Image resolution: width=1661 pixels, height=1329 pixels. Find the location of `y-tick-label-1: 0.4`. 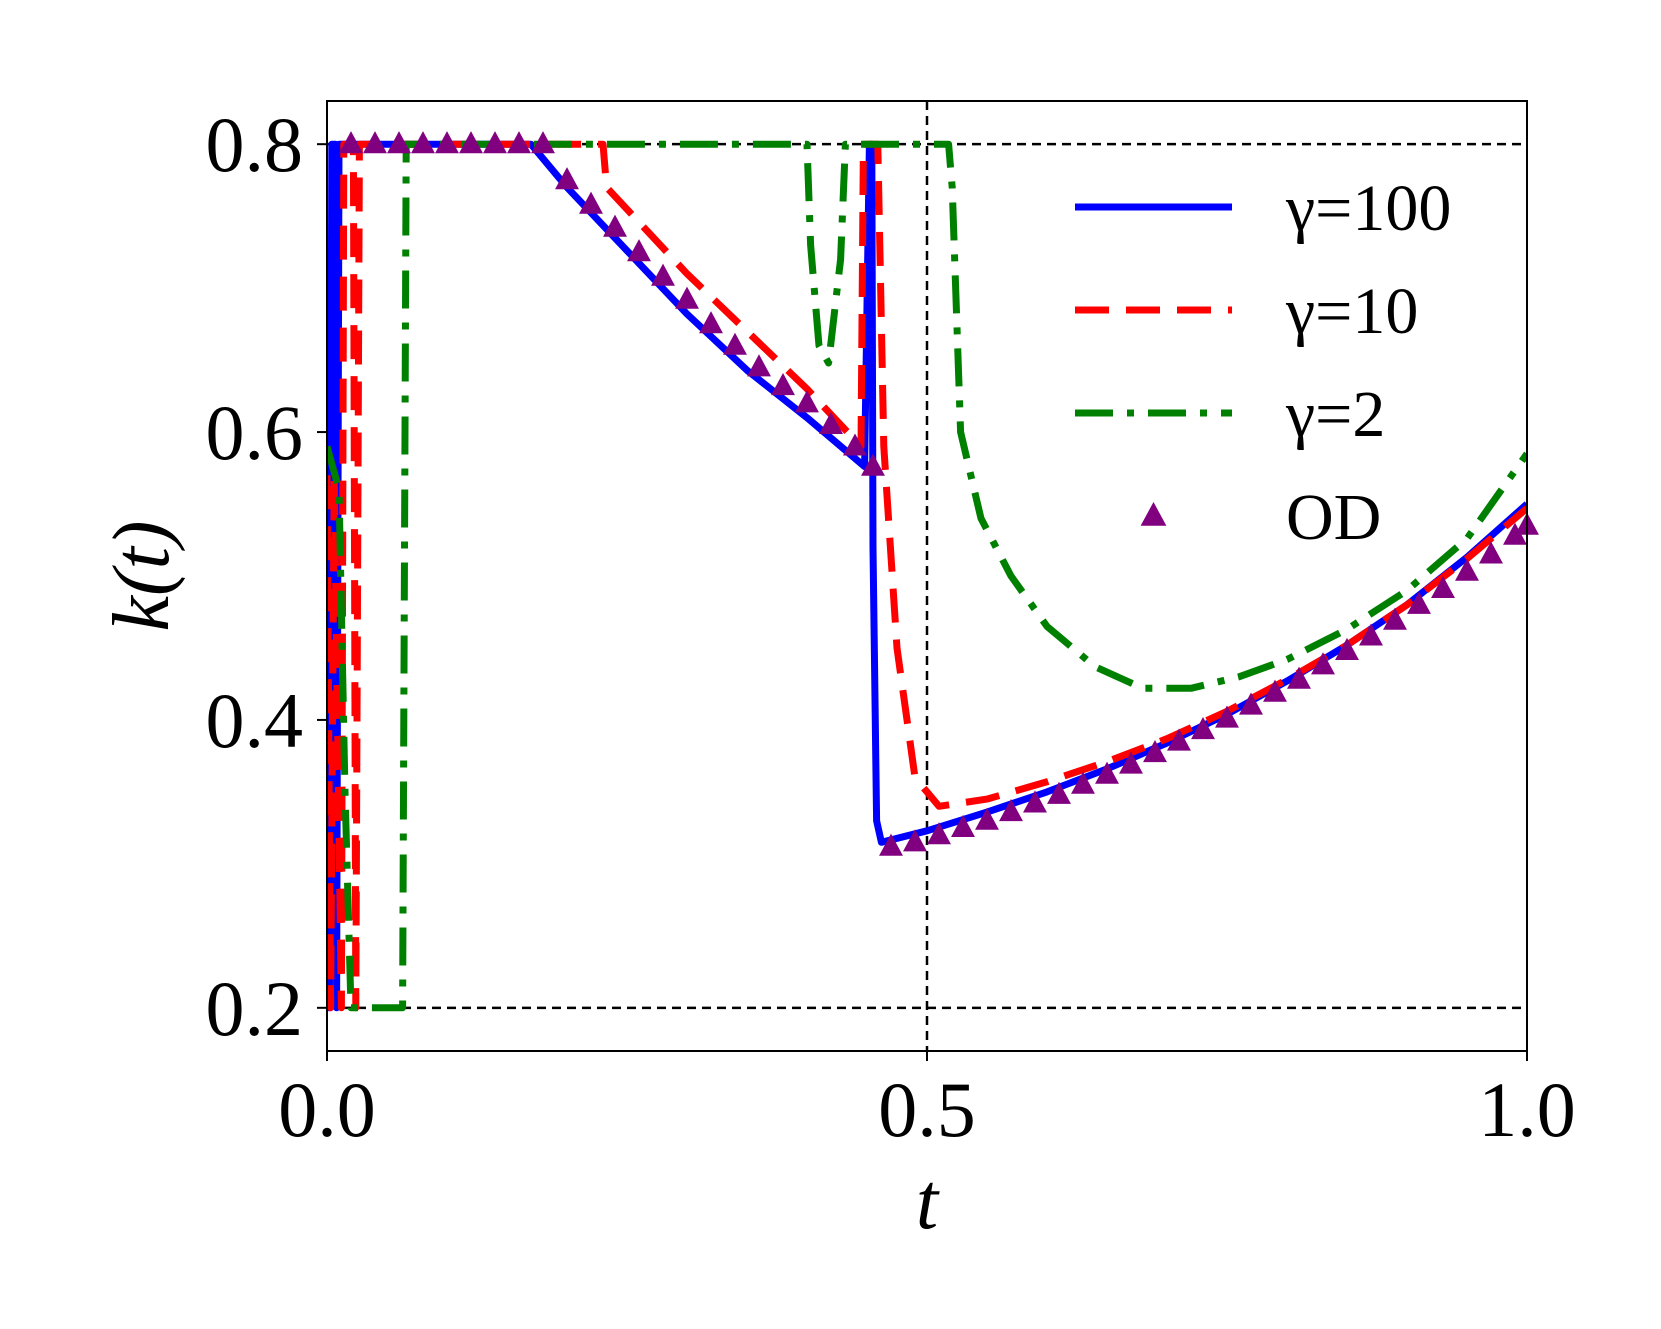

y-tick-label-1: 0.4 is located at coordinates (255, 720).